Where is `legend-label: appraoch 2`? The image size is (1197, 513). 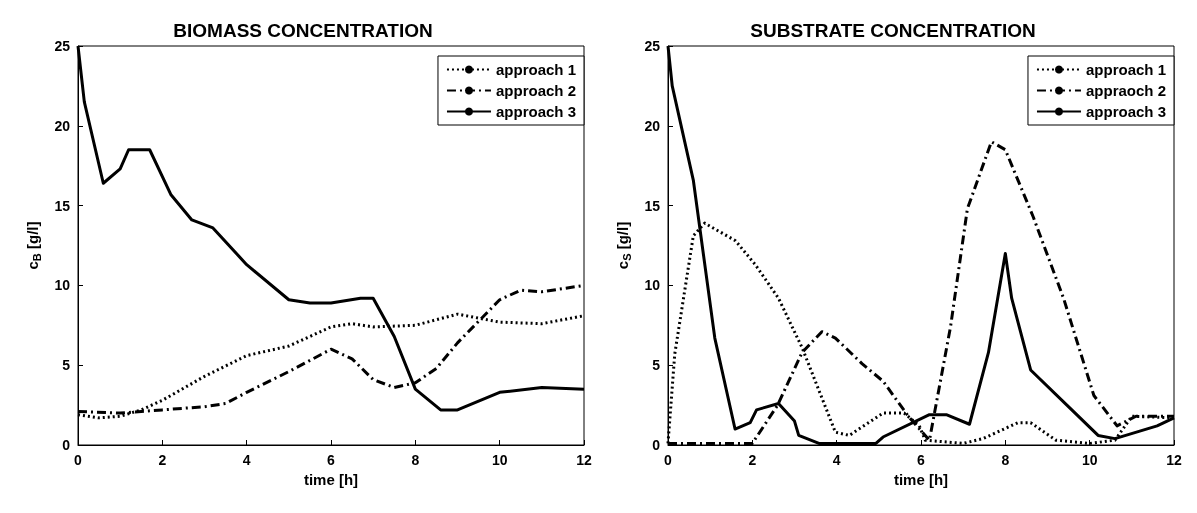
legend-label: appraoch 2 is located at coordinates (1126, 90).